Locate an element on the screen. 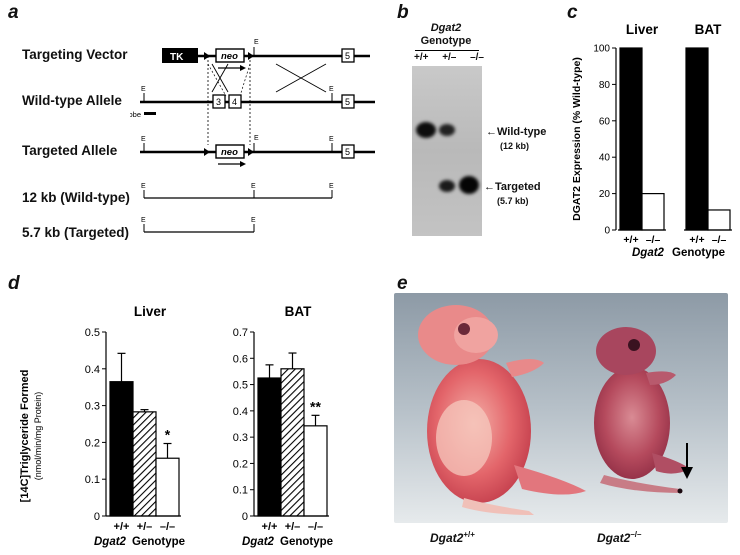 The image size is (740, 555). band-t-lane3 is located at coordinates (469, 185).